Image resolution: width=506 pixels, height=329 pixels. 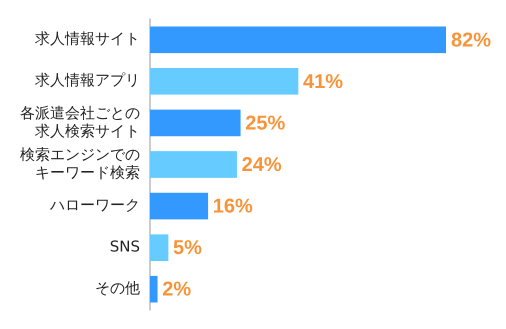 I want to click on y-tick-label: 求人情報サイト, so click(x=87, y=39).